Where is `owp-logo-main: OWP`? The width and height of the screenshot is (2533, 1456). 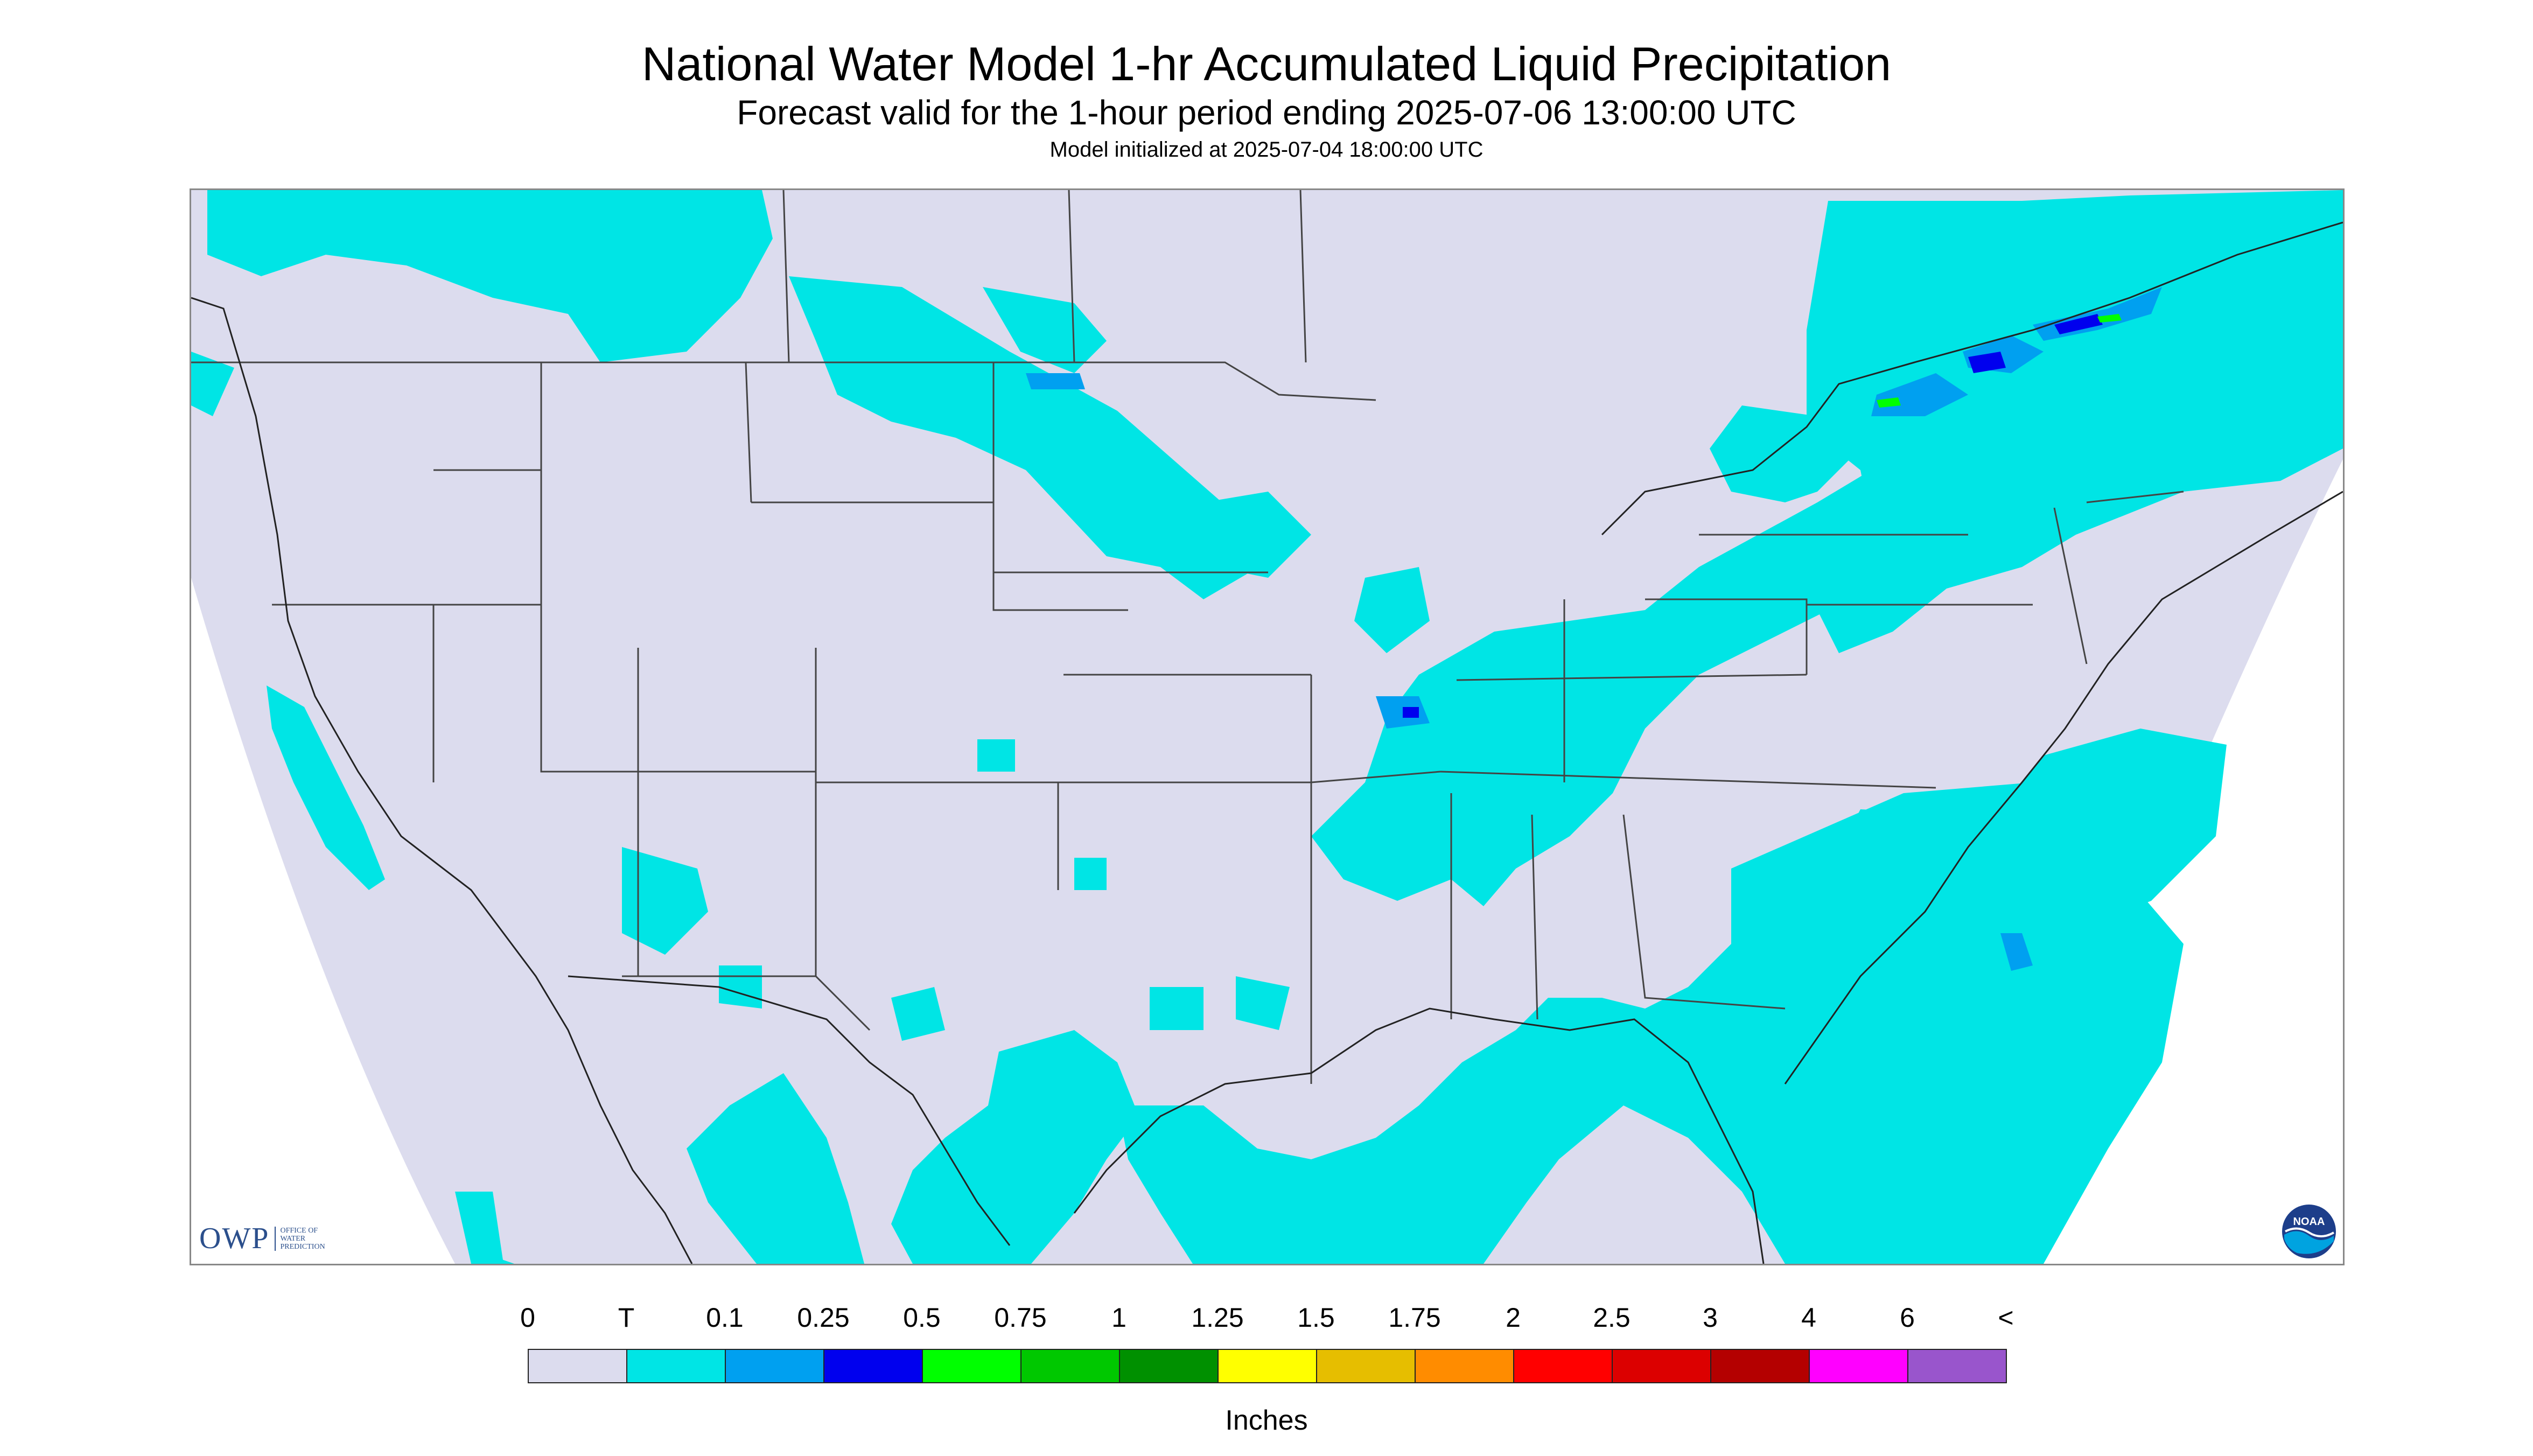 owp-logo-main: OWP is located at coordinates (234, 1238).